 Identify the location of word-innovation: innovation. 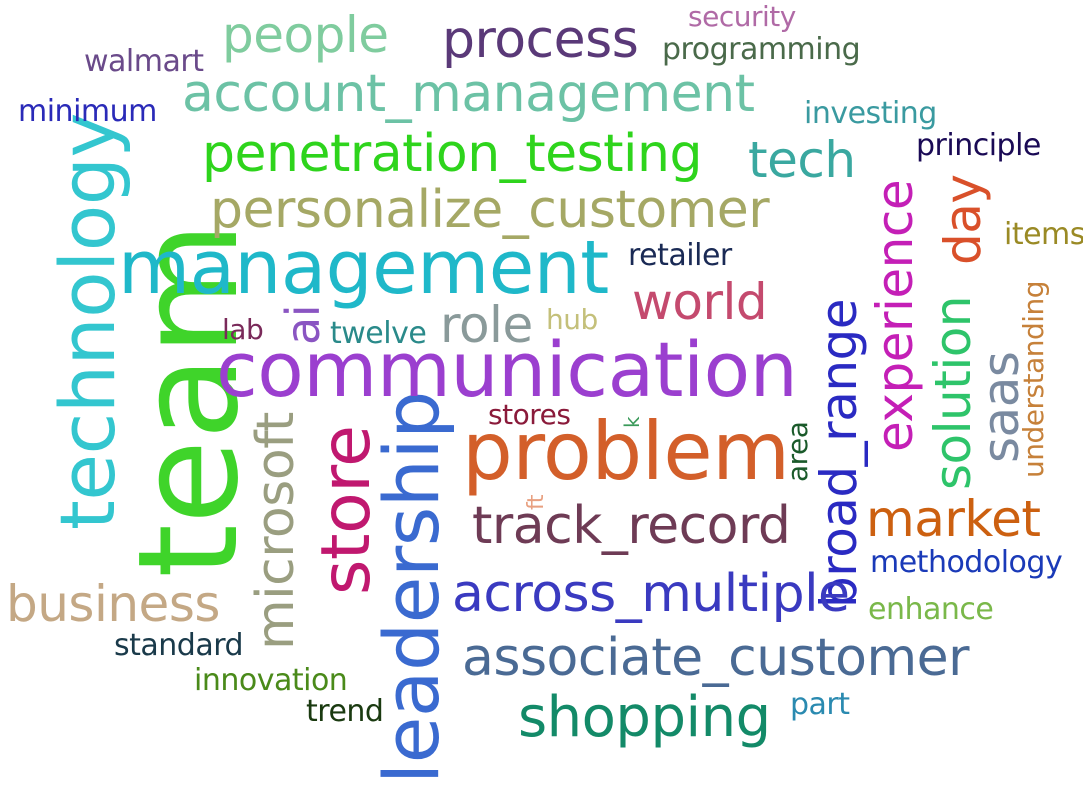
(271, 680).